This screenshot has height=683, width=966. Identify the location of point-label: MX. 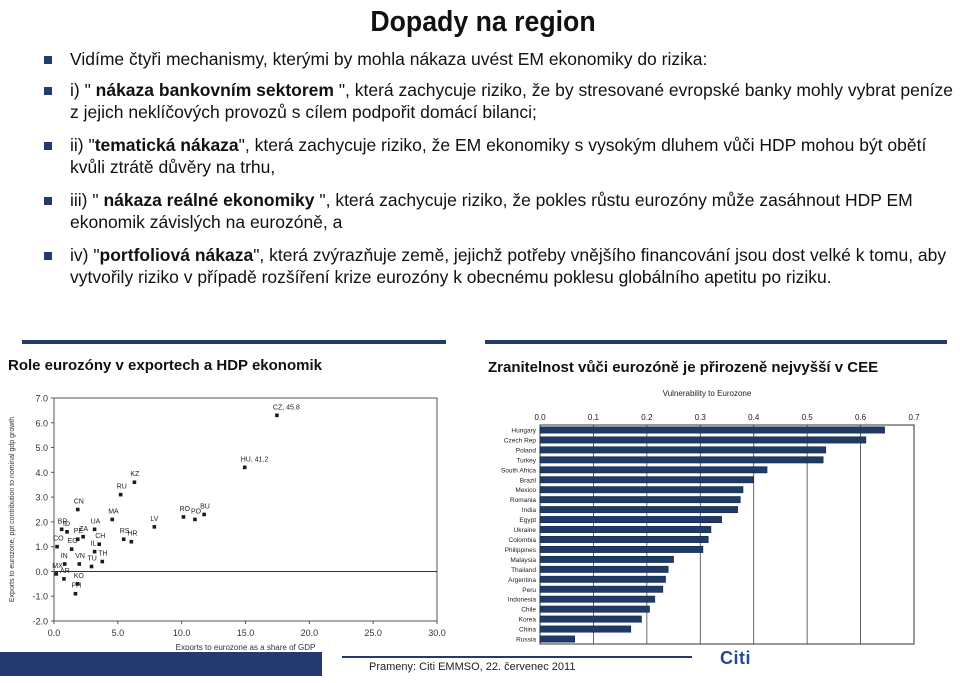
(57, 566).